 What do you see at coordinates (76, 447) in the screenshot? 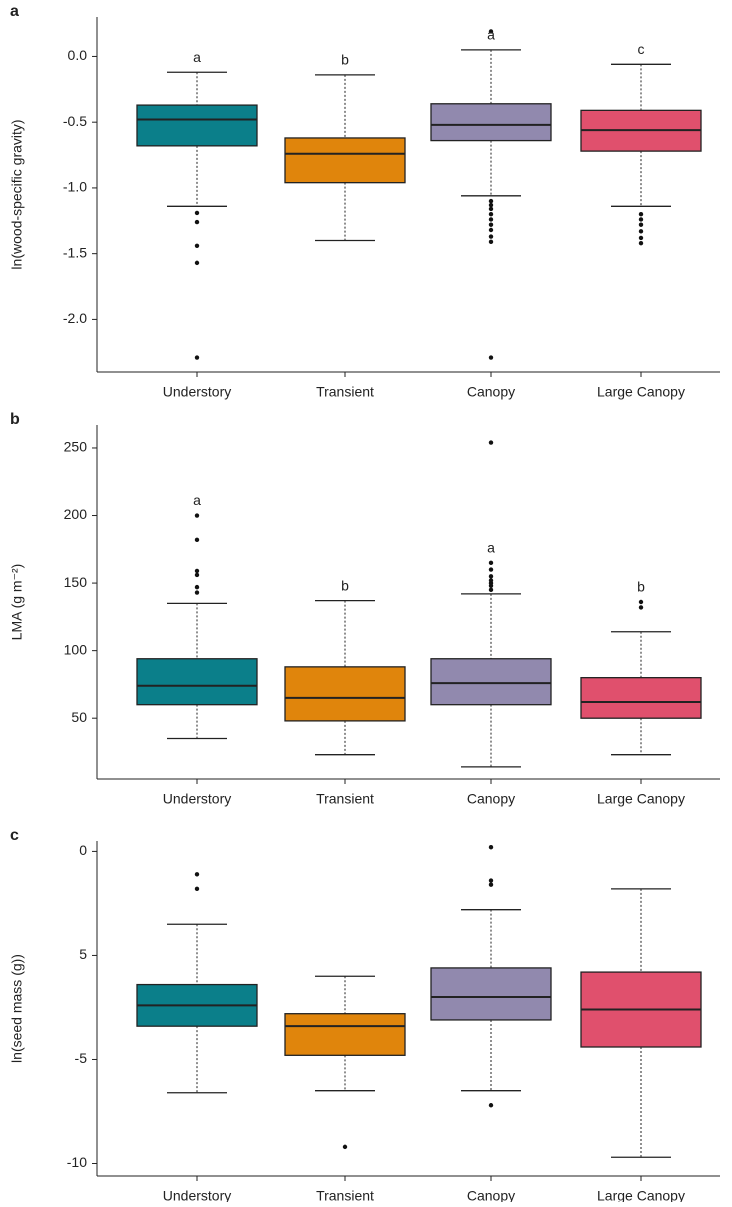
I see `y-tick-label: 250` at bounding box center [76, 447].